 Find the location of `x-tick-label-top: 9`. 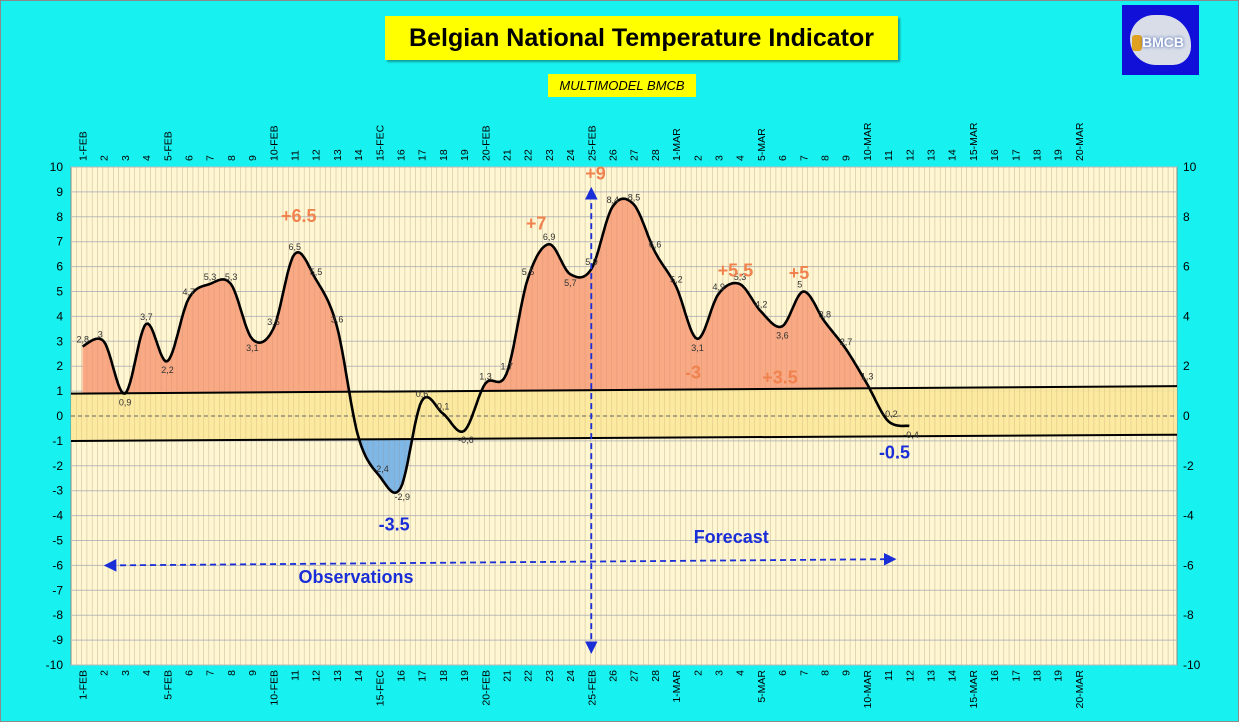

x-tick-label-top: 9 is located at coordinates (847, 158).